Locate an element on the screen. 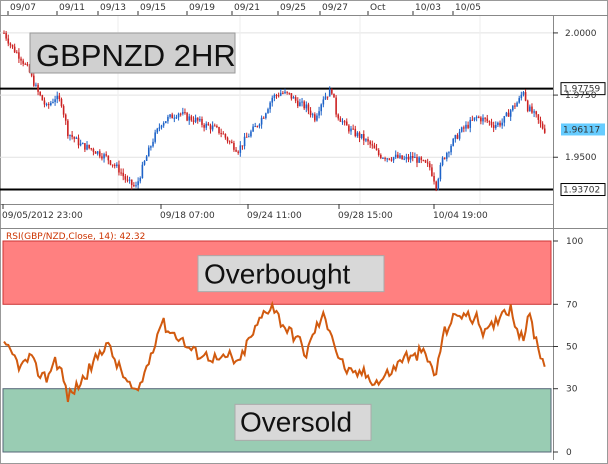  current-price-box is located at coordinates (583, 129).